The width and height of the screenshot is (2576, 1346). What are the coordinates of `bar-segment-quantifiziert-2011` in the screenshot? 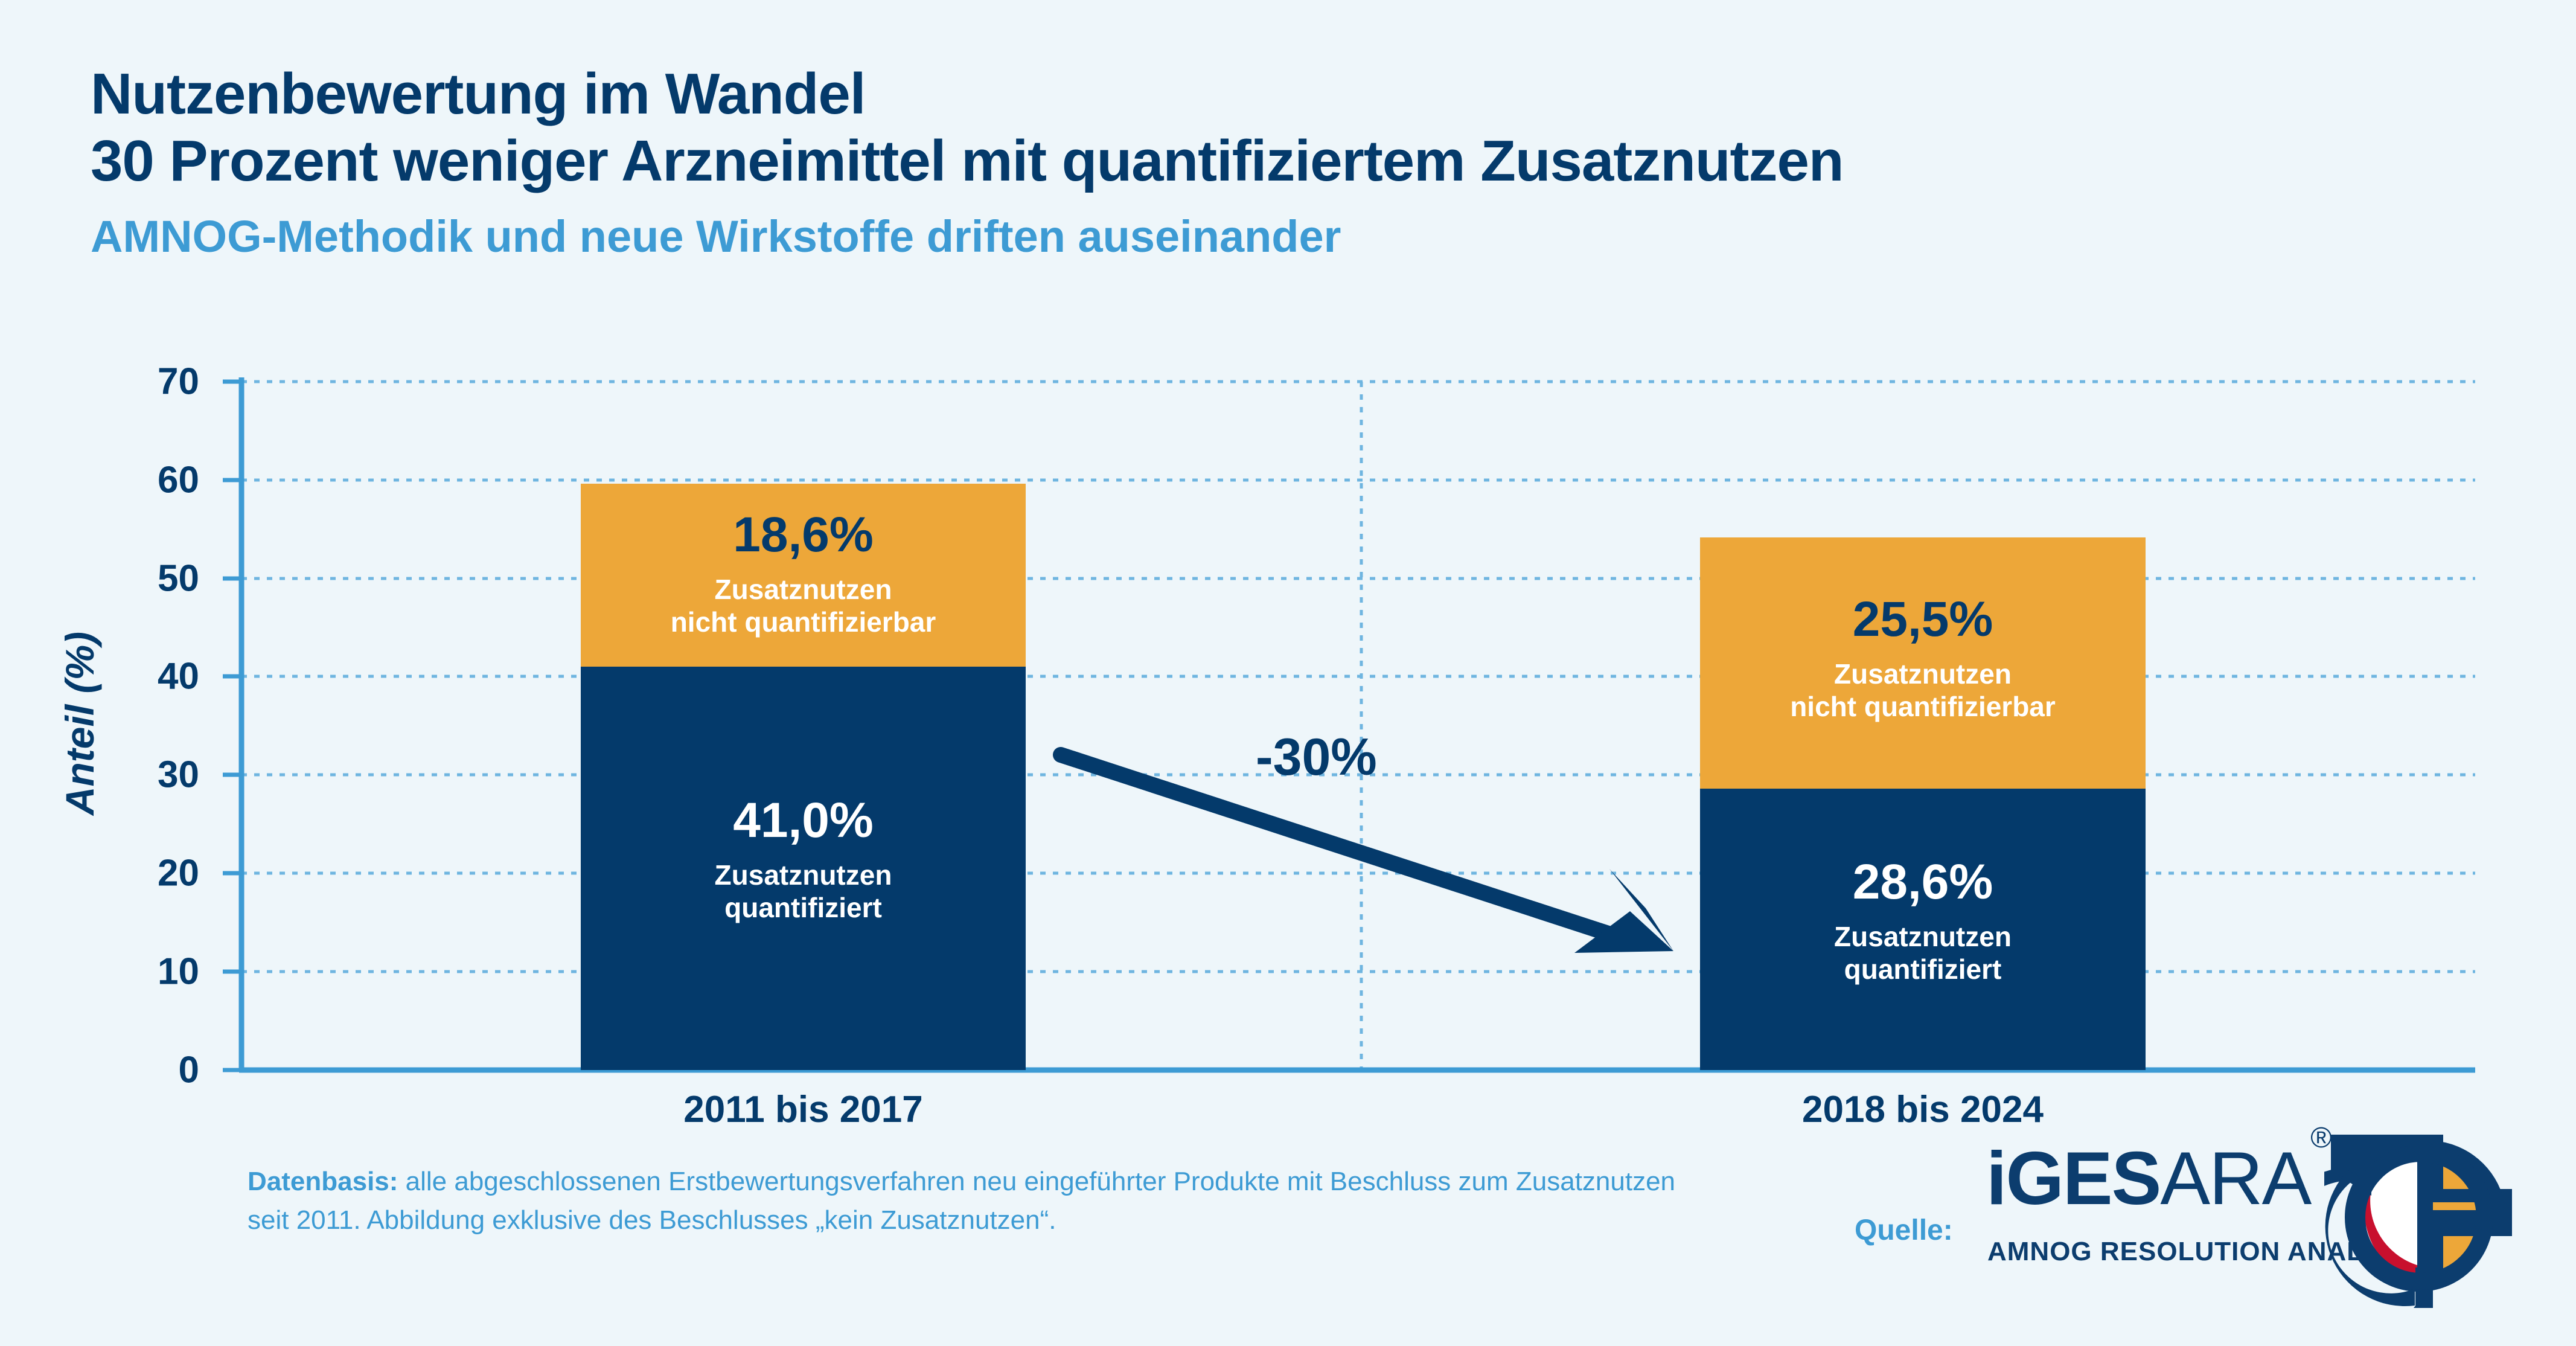 It's located at (804, 868).